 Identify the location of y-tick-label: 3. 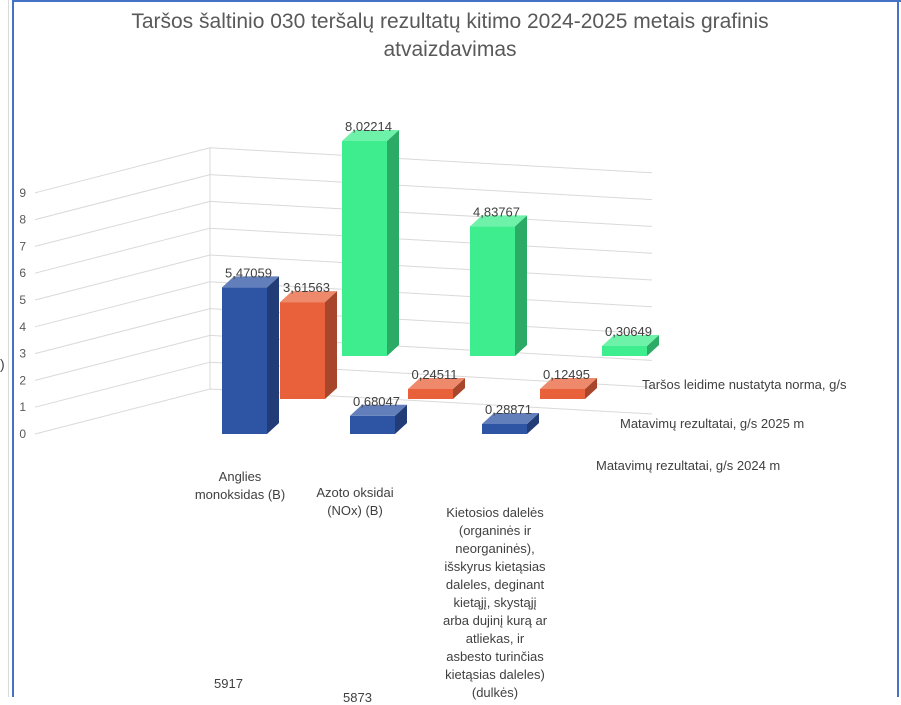
(22, 354).